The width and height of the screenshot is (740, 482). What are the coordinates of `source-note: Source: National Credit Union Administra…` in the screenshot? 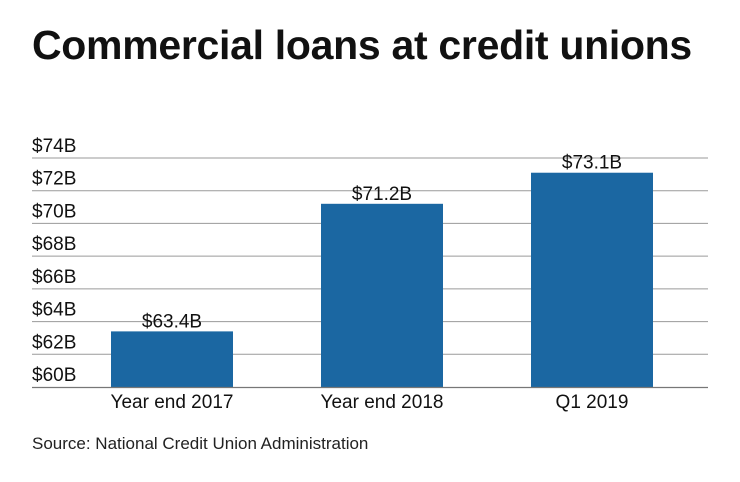 It's located at (200, 443).